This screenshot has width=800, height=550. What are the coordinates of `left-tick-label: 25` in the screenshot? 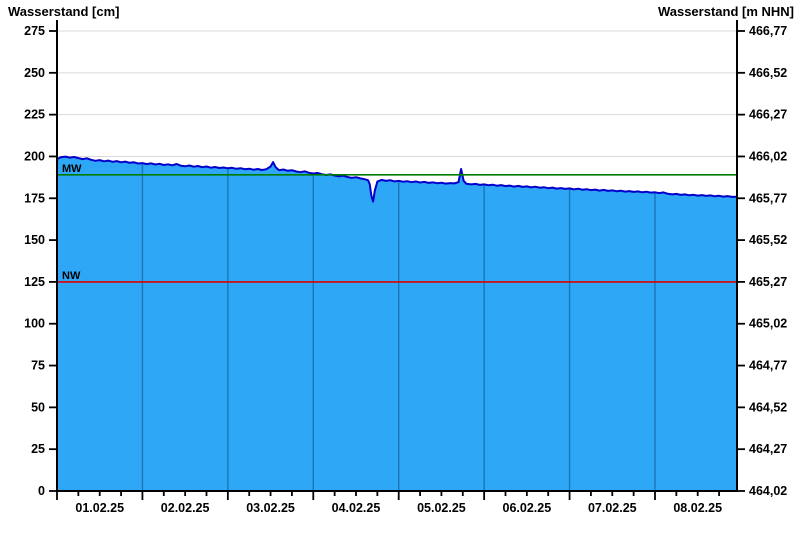 It's located at (38, 449).